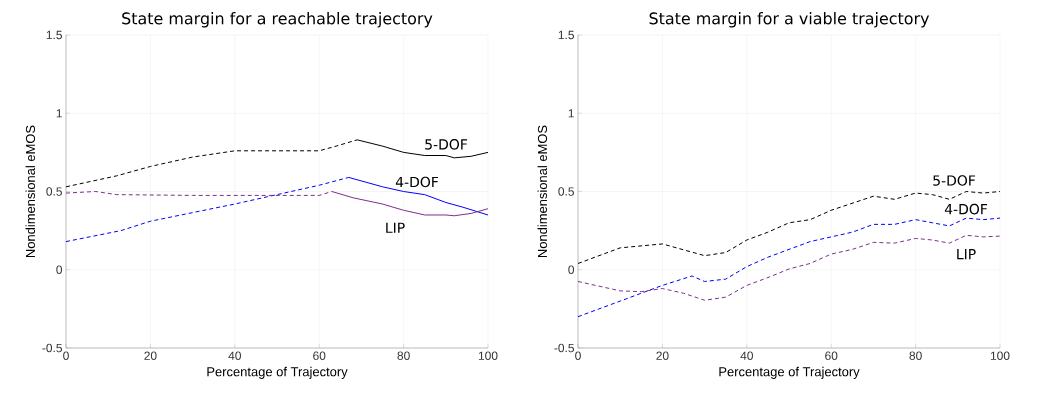  What do you see at coordinates (789, 20) in the screenshot?
I see `chart-title: State margin for a viable trajectory` at bounding box center [789, 20].